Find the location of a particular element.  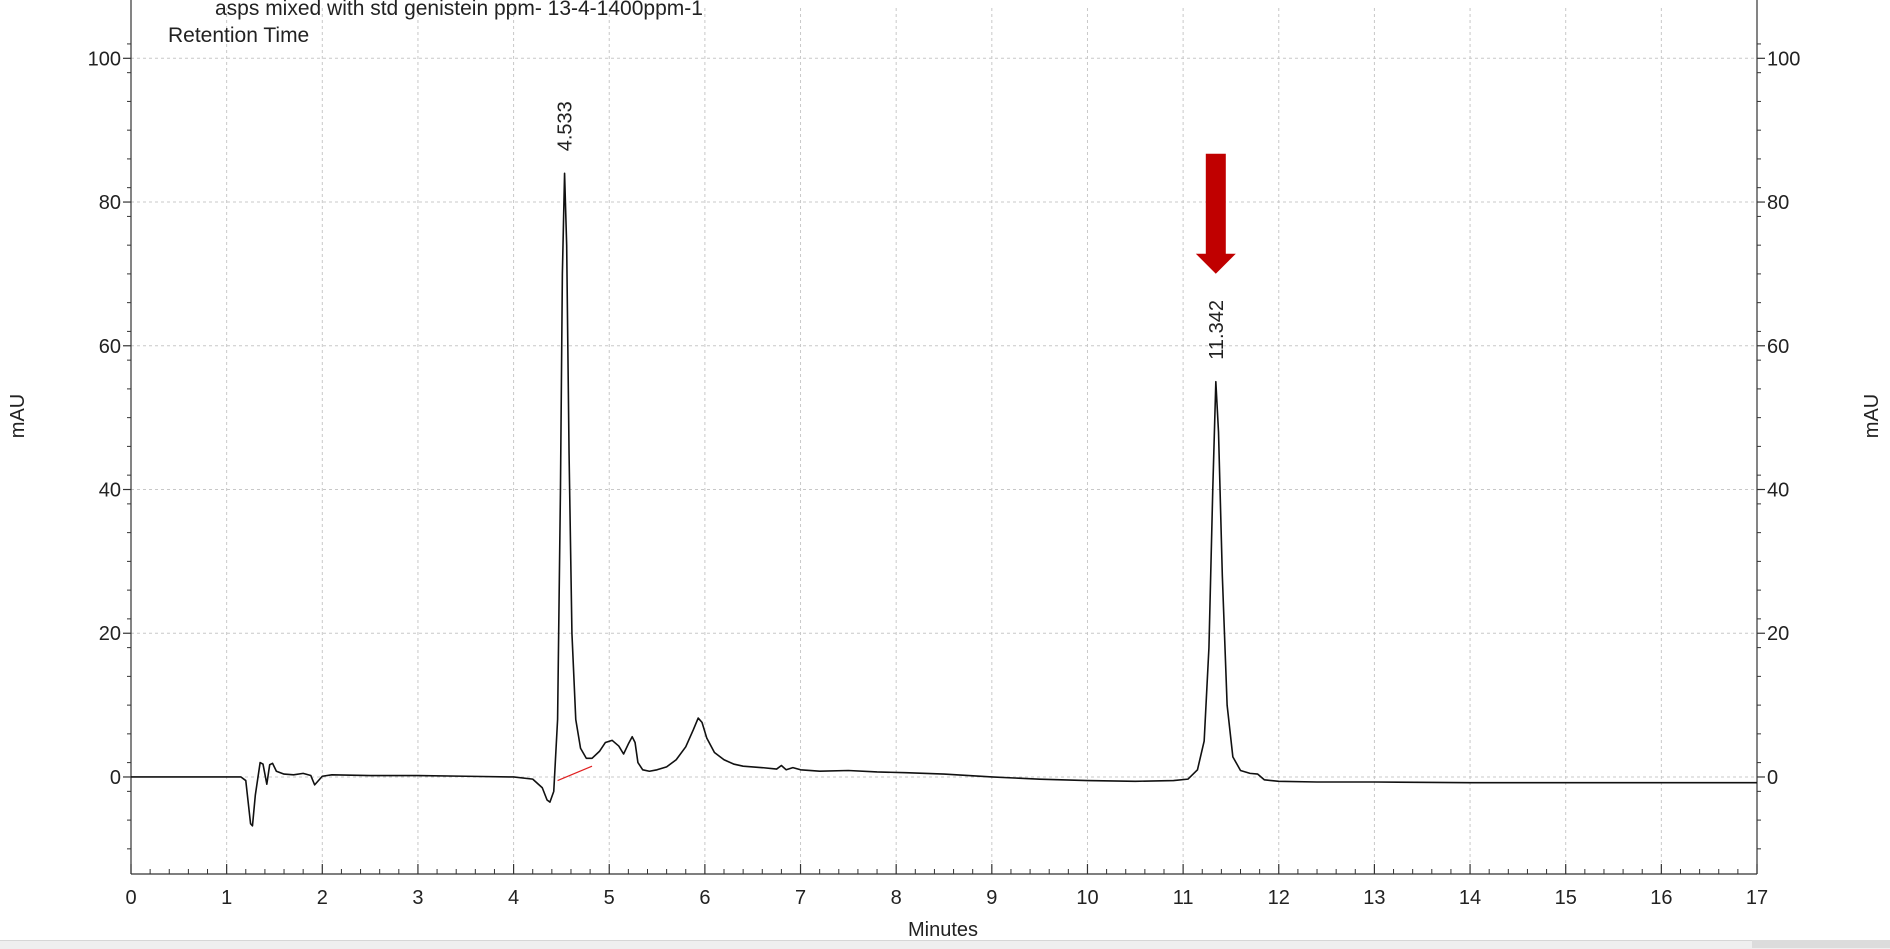

peak-label-4.533: 4.533 is located at coordinates (566, 126).